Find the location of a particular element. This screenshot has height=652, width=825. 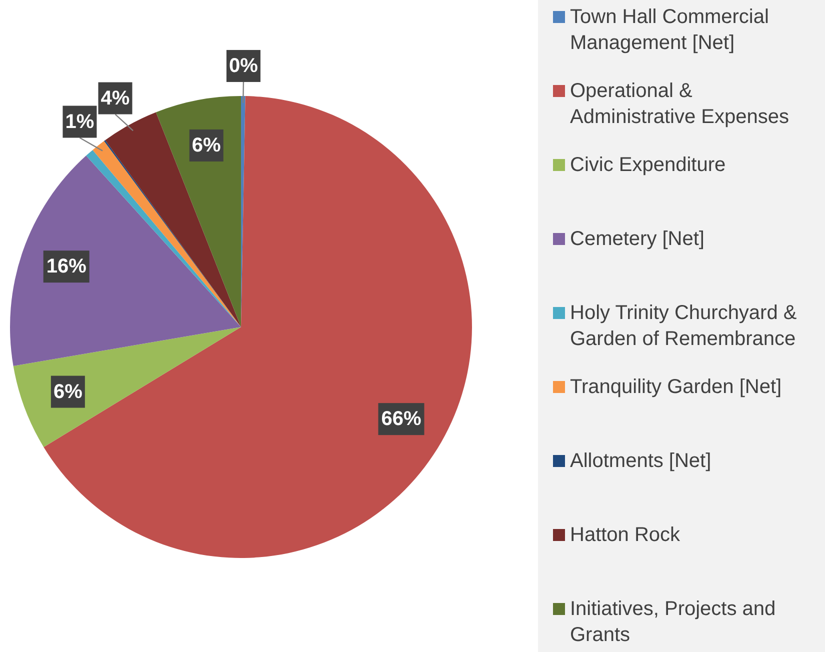

legend-label: Operational & Administrative Expenses is located at coordinates (679, 104).